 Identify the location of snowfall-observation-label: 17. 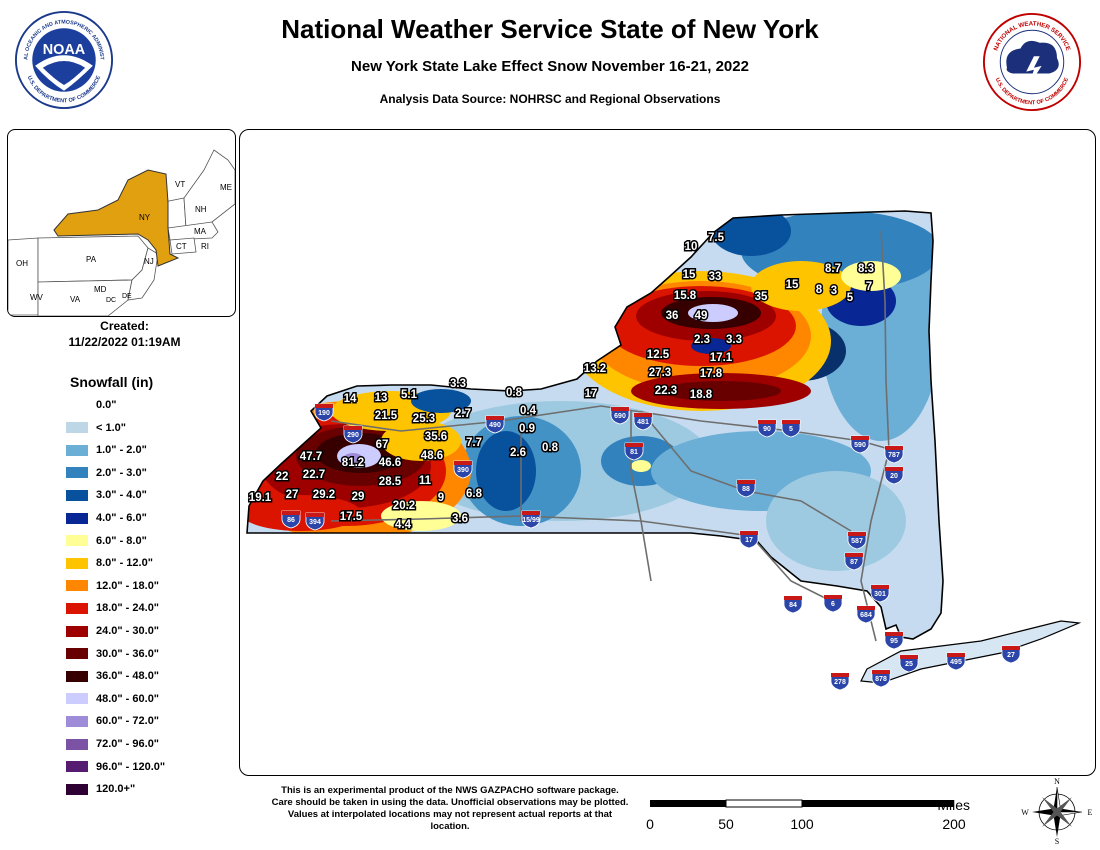
(591, 394).